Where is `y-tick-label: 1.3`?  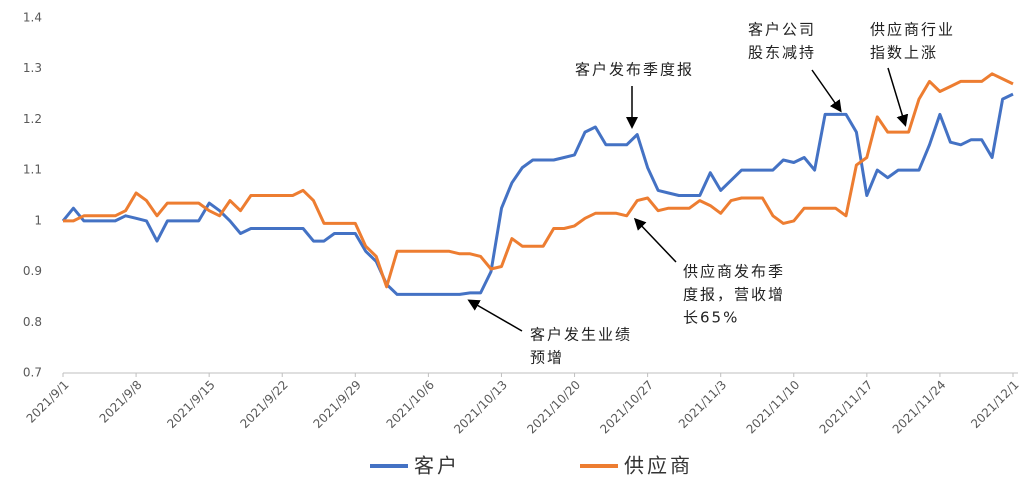 y-tick-label: 1.3 is located at coordinates (32, 68).